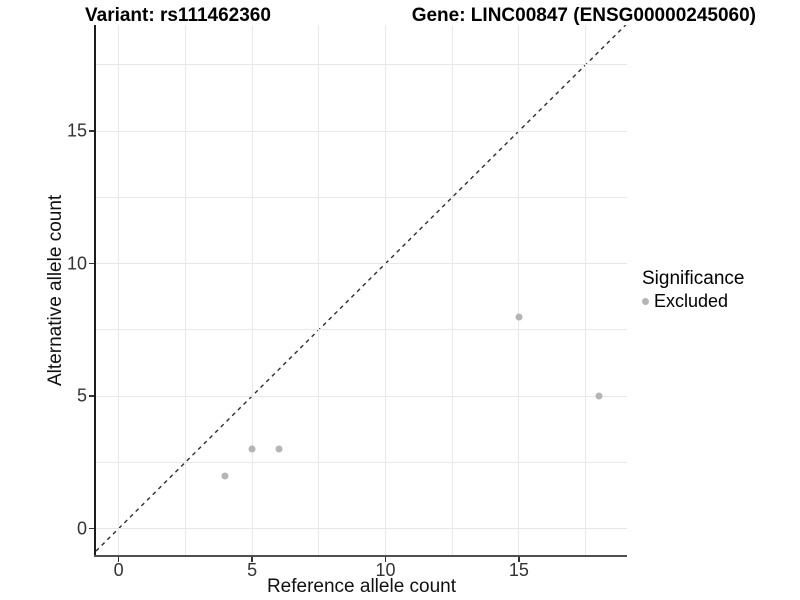 The image size is (800, 600). I want to click on x-tick-label: 10, so click(385, 570).